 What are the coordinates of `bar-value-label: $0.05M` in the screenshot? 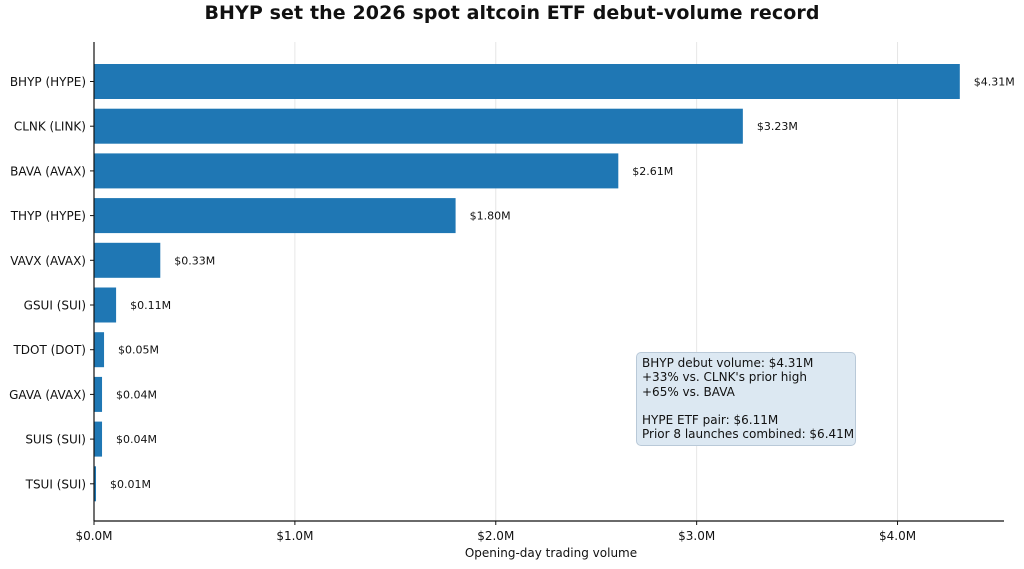 It's located at (138, 350).